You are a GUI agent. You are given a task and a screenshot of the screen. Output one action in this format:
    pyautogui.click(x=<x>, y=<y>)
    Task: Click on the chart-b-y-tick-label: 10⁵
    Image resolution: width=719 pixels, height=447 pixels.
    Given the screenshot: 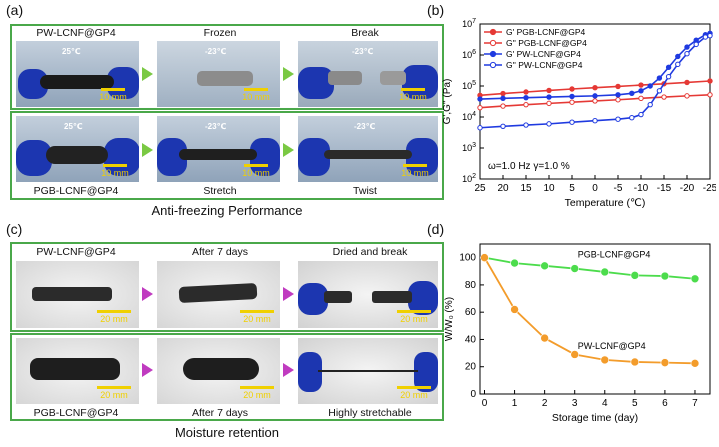 What is the action you would take?
    pyautogui.click(x=469, y=85)
    